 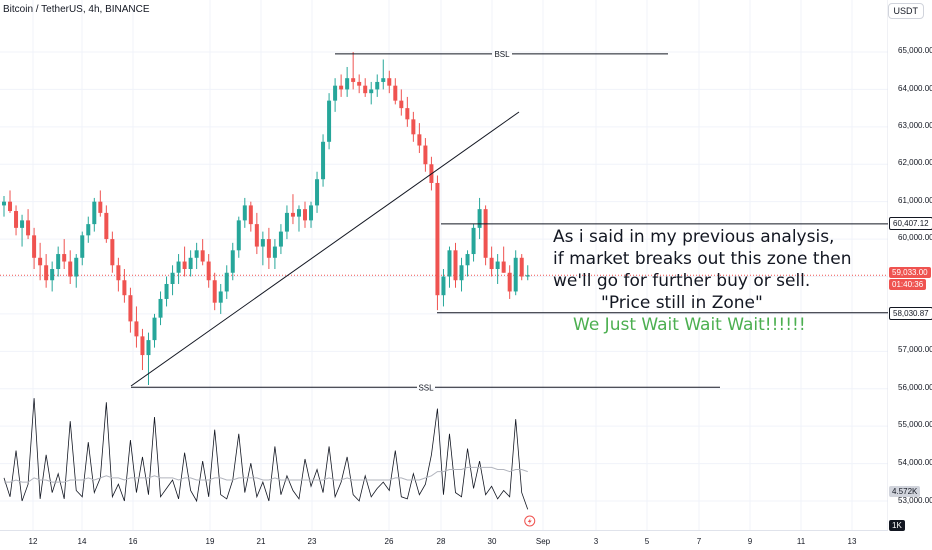 What do you see at coordinates (441, 541) in the screenshot?
I see `time-tick: 28` at bounding box center [441, 541].